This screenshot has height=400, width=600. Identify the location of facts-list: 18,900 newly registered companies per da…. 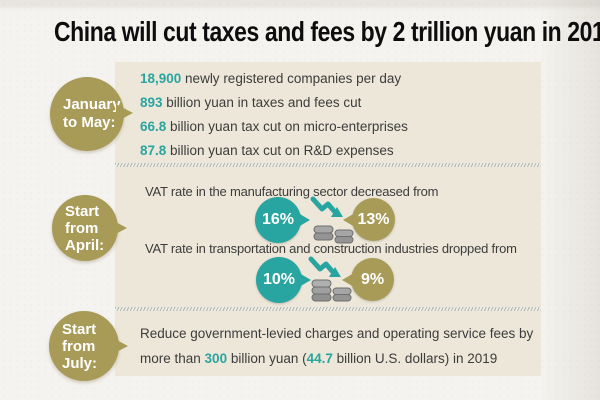
(274, 115).